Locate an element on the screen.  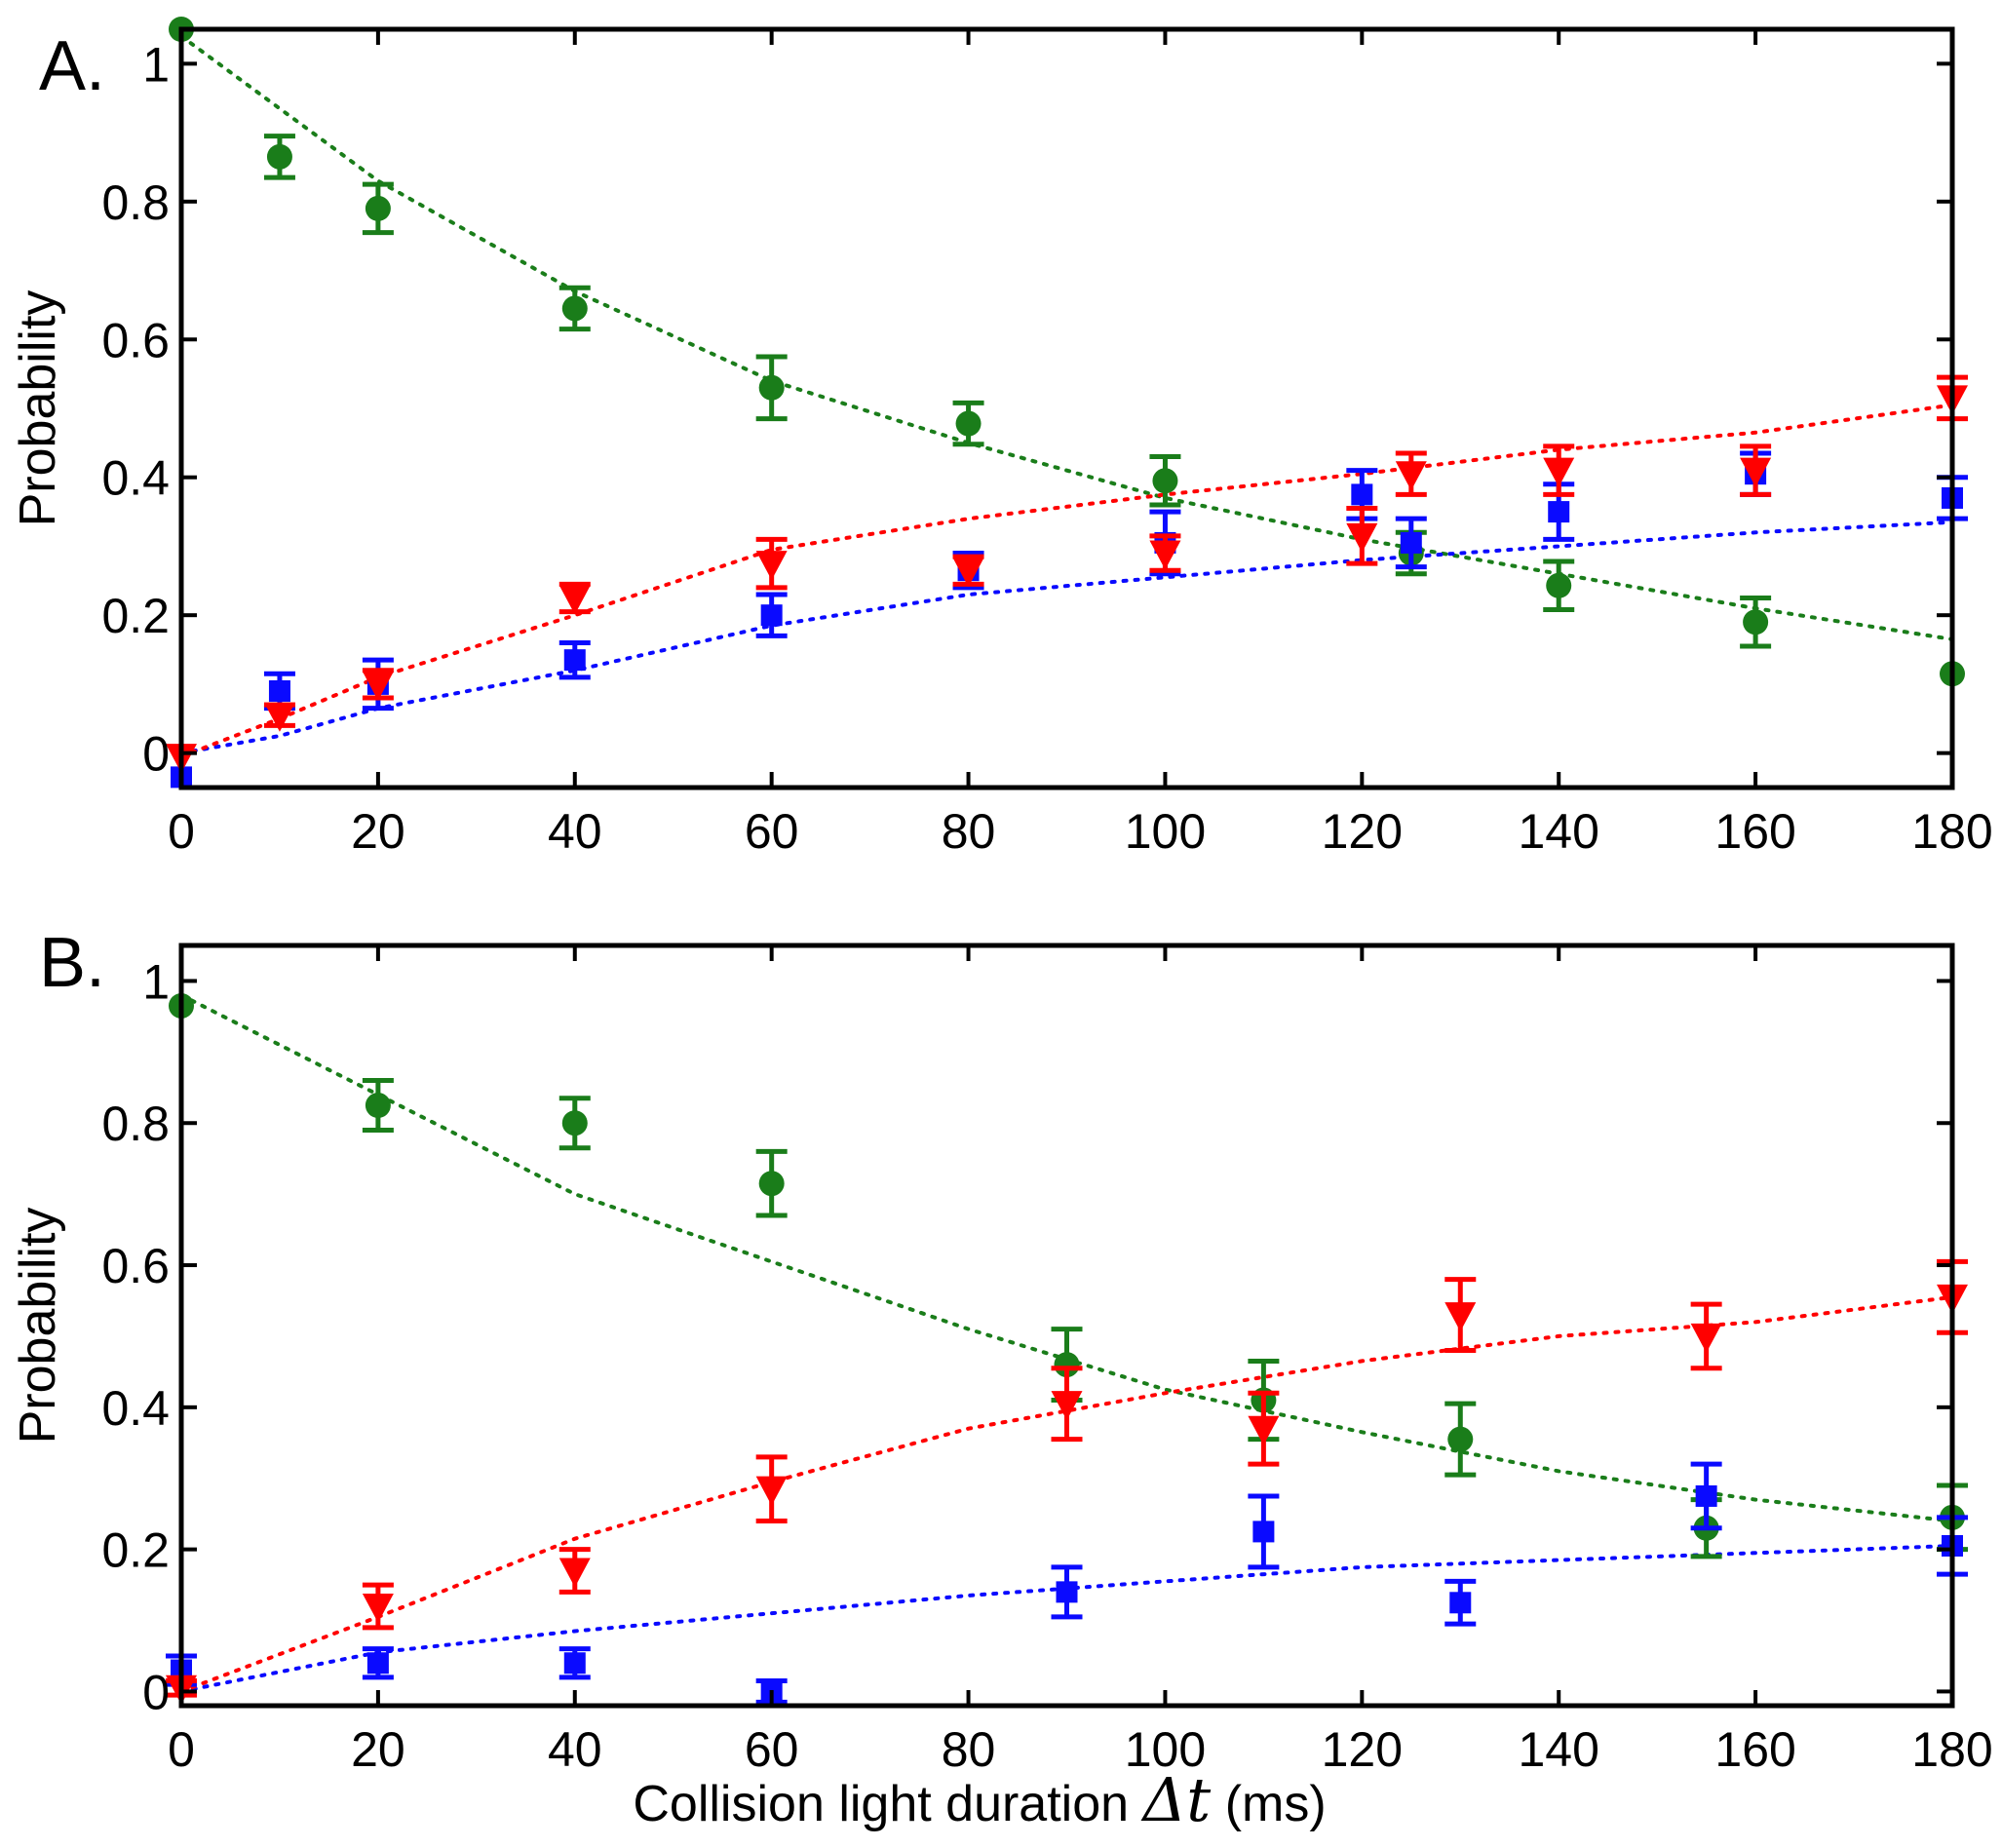
x-axis-title: Collision light duration Δt (ms) is located at coordinates (979, 1799).